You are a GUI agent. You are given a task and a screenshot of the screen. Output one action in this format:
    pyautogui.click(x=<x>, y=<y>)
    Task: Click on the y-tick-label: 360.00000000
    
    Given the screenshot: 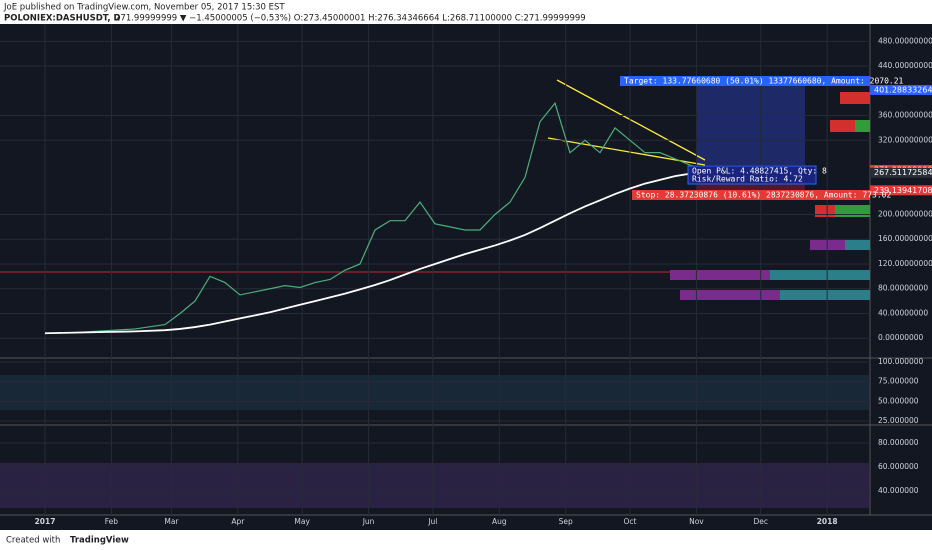 What is the action you would take?
    pyautogui.click(x=905, y=115)
    